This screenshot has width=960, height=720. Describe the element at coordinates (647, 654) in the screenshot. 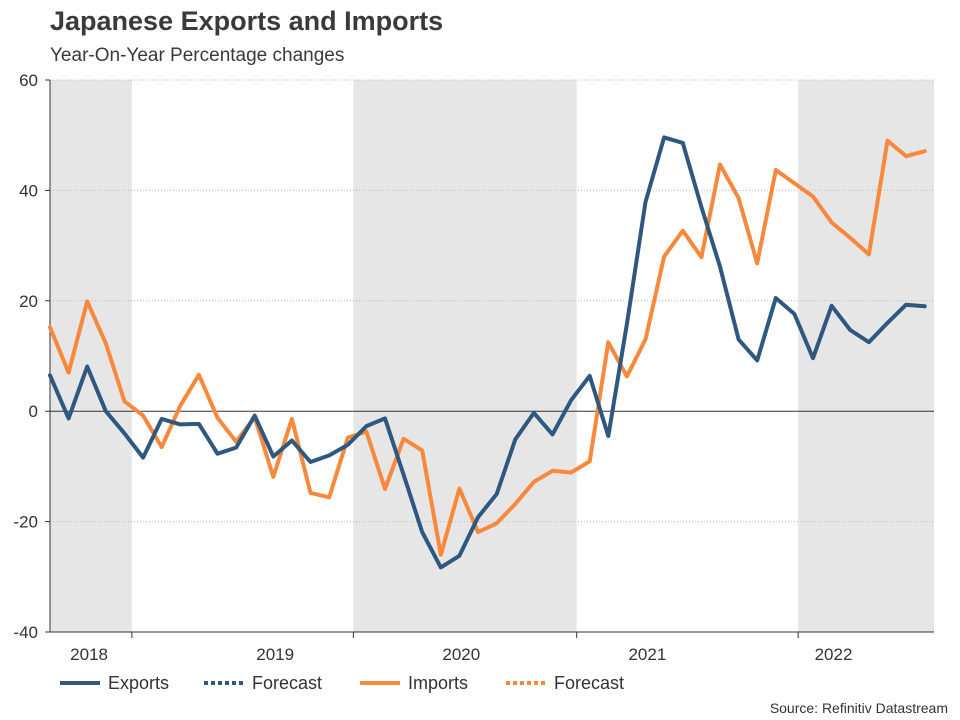

I see `x-tick-label: 2021` at that location.